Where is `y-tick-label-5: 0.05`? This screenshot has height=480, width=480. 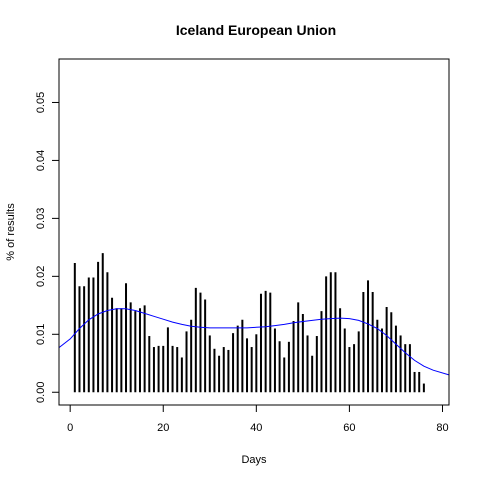 y-tick-label-5: 0.05 is located at coordinates (41, 102).